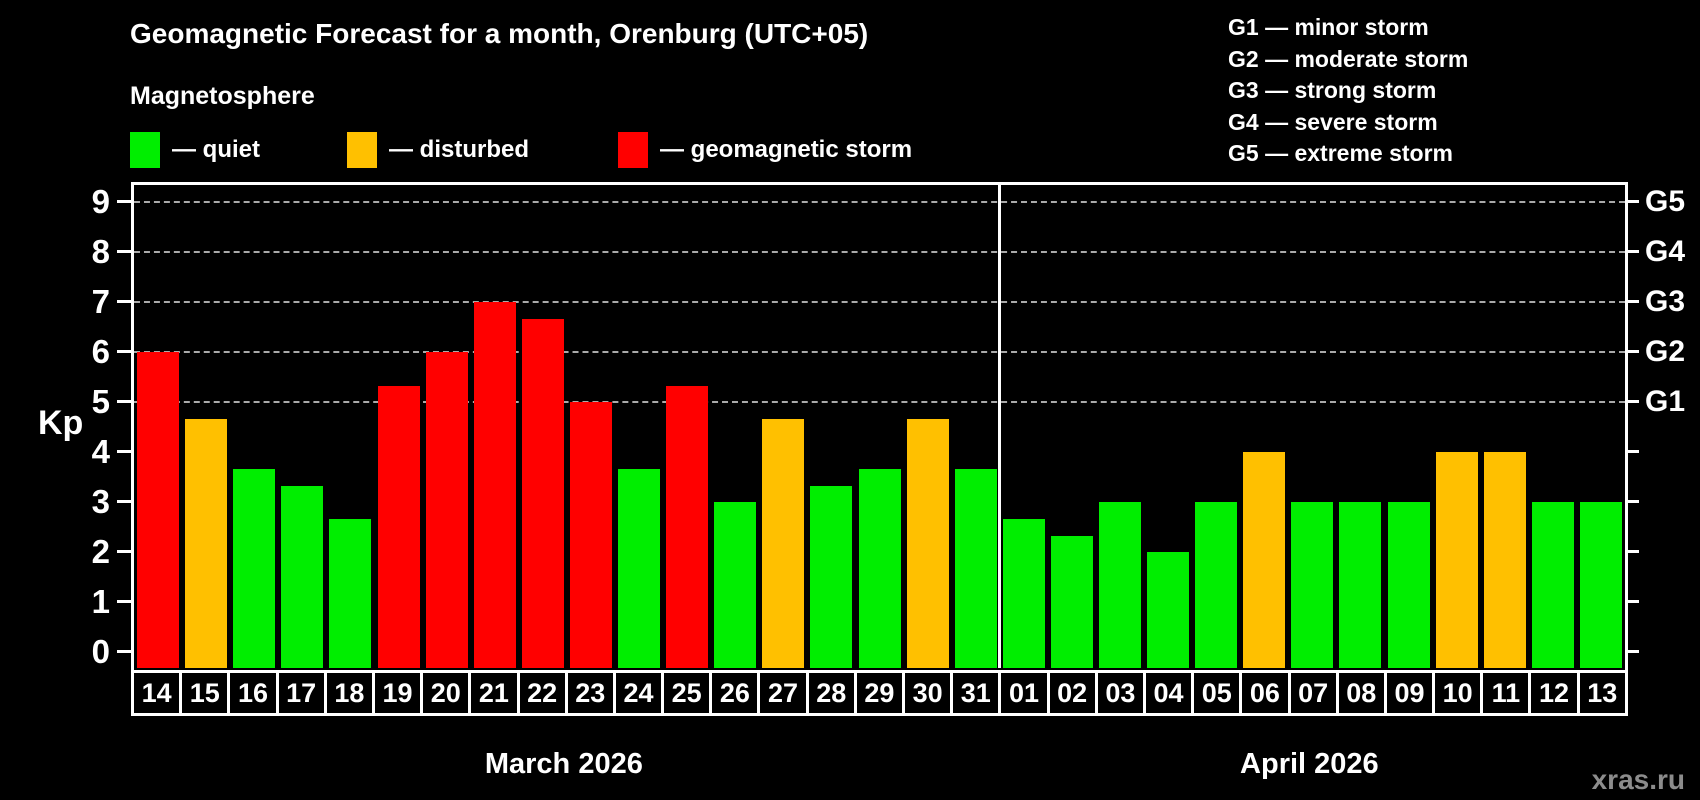  Describe the element at coordinates (1332, 90) in the screenshot. I see `g-scale-line-3: G3 — strong storm` at that location.